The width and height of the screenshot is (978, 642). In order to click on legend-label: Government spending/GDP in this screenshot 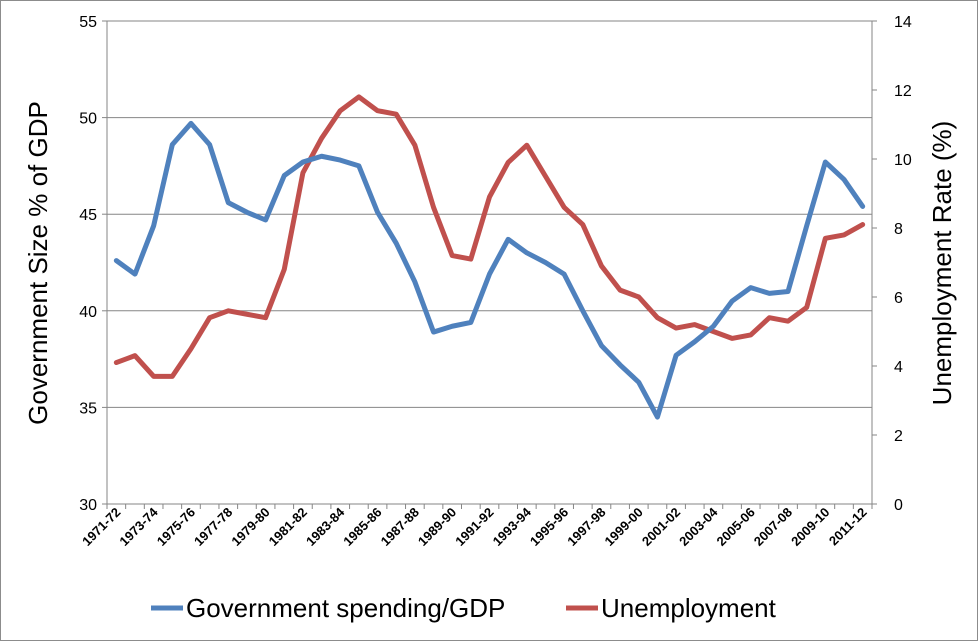, I will do `click(345, 608)`.